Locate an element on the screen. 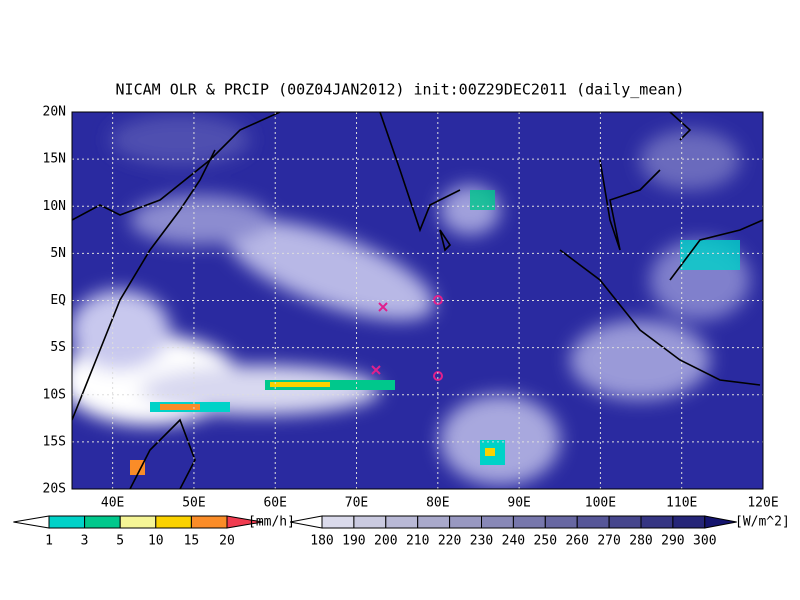 The height and width of the screenshot is (600, 800). colorbar-unit: [W/m^2] is located at coordinates (762, 522).